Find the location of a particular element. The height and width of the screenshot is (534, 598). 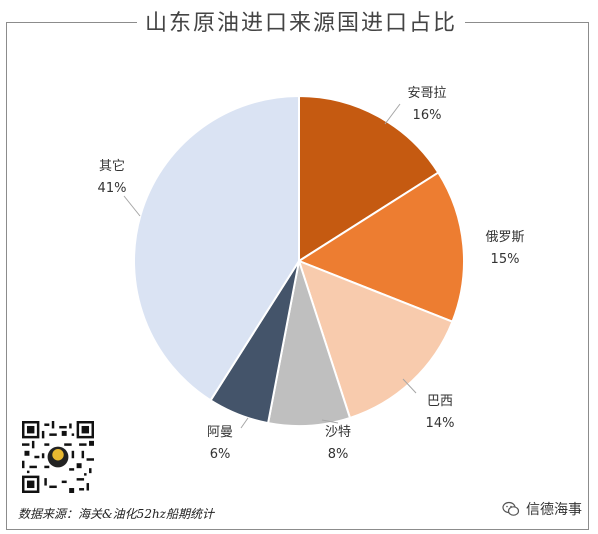

title-box: 山东原油进口来源国进口占比 is located at coordinates (301, 24).